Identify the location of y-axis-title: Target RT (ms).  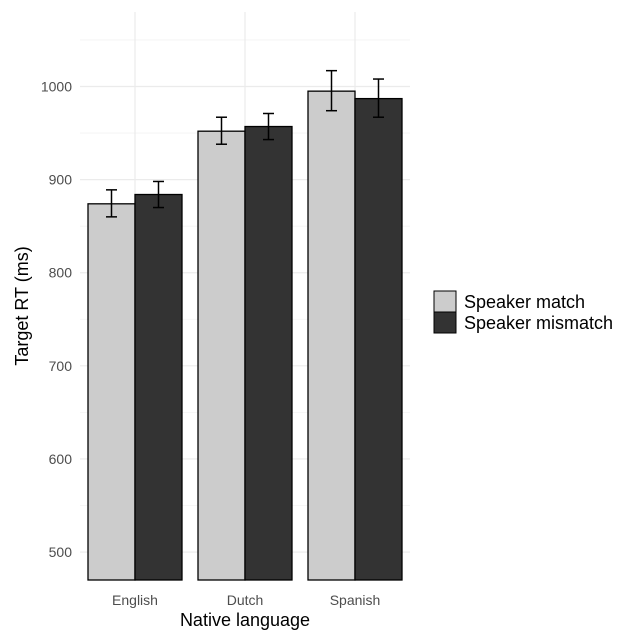
(22, 305).